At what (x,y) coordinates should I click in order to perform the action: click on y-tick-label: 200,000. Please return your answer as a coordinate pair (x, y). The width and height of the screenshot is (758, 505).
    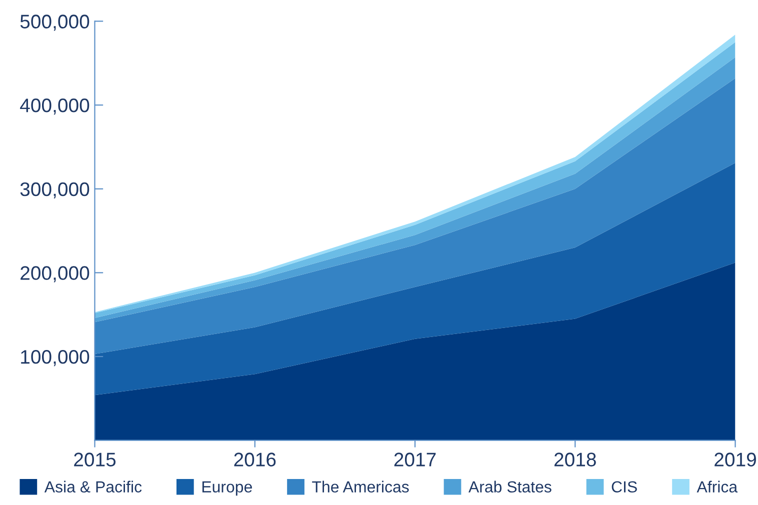
    Looking at the image, I should click on (55, 274).